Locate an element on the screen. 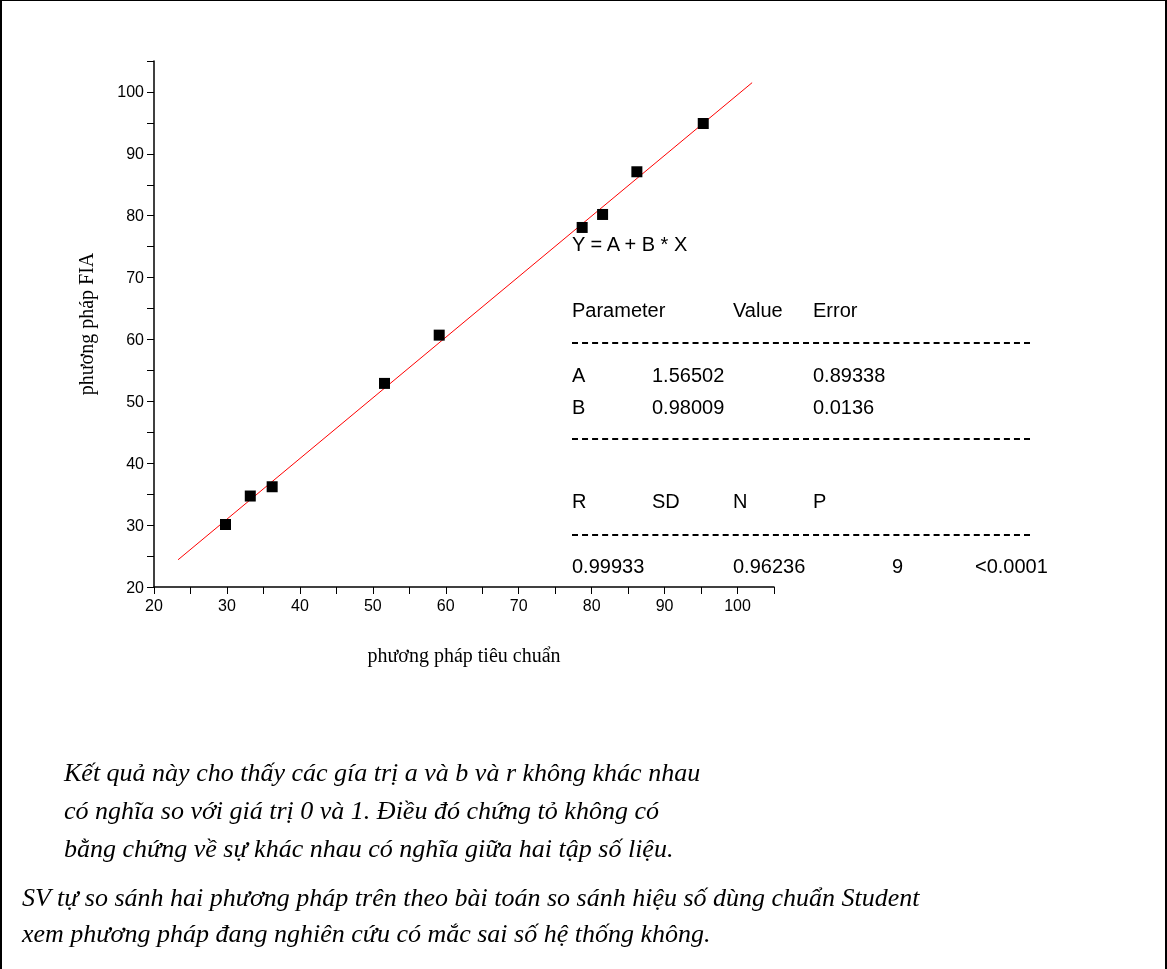 The width and height of the screenshot is (1167, 969). x-tick-label: 60 is located at coordinates (445, 605).